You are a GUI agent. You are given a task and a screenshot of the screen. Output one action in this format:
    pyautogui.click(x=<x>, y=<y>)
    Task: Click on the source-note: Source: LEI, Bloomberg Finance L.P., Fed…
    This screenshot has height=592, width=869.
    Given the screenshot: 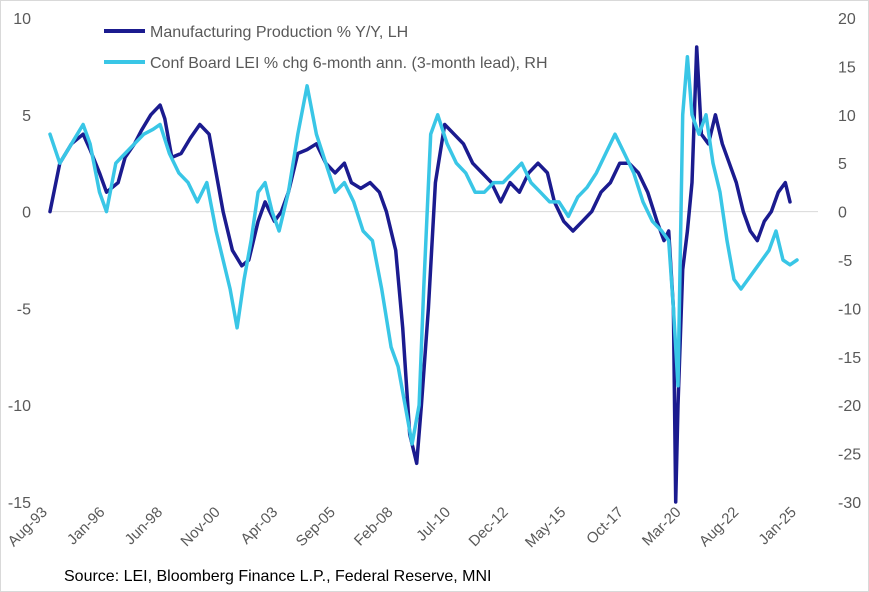 What is the action you would take?
    pyautogui.click(x=278, y=576)
    